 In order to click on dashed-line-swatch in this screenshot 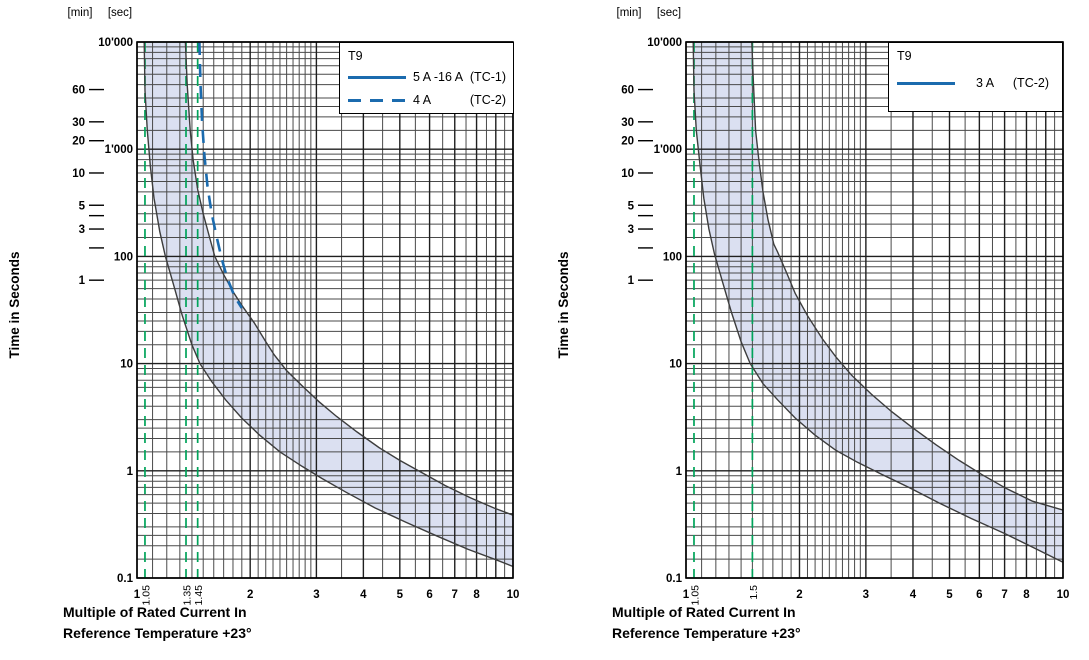, I will do `click(377, 100)`.